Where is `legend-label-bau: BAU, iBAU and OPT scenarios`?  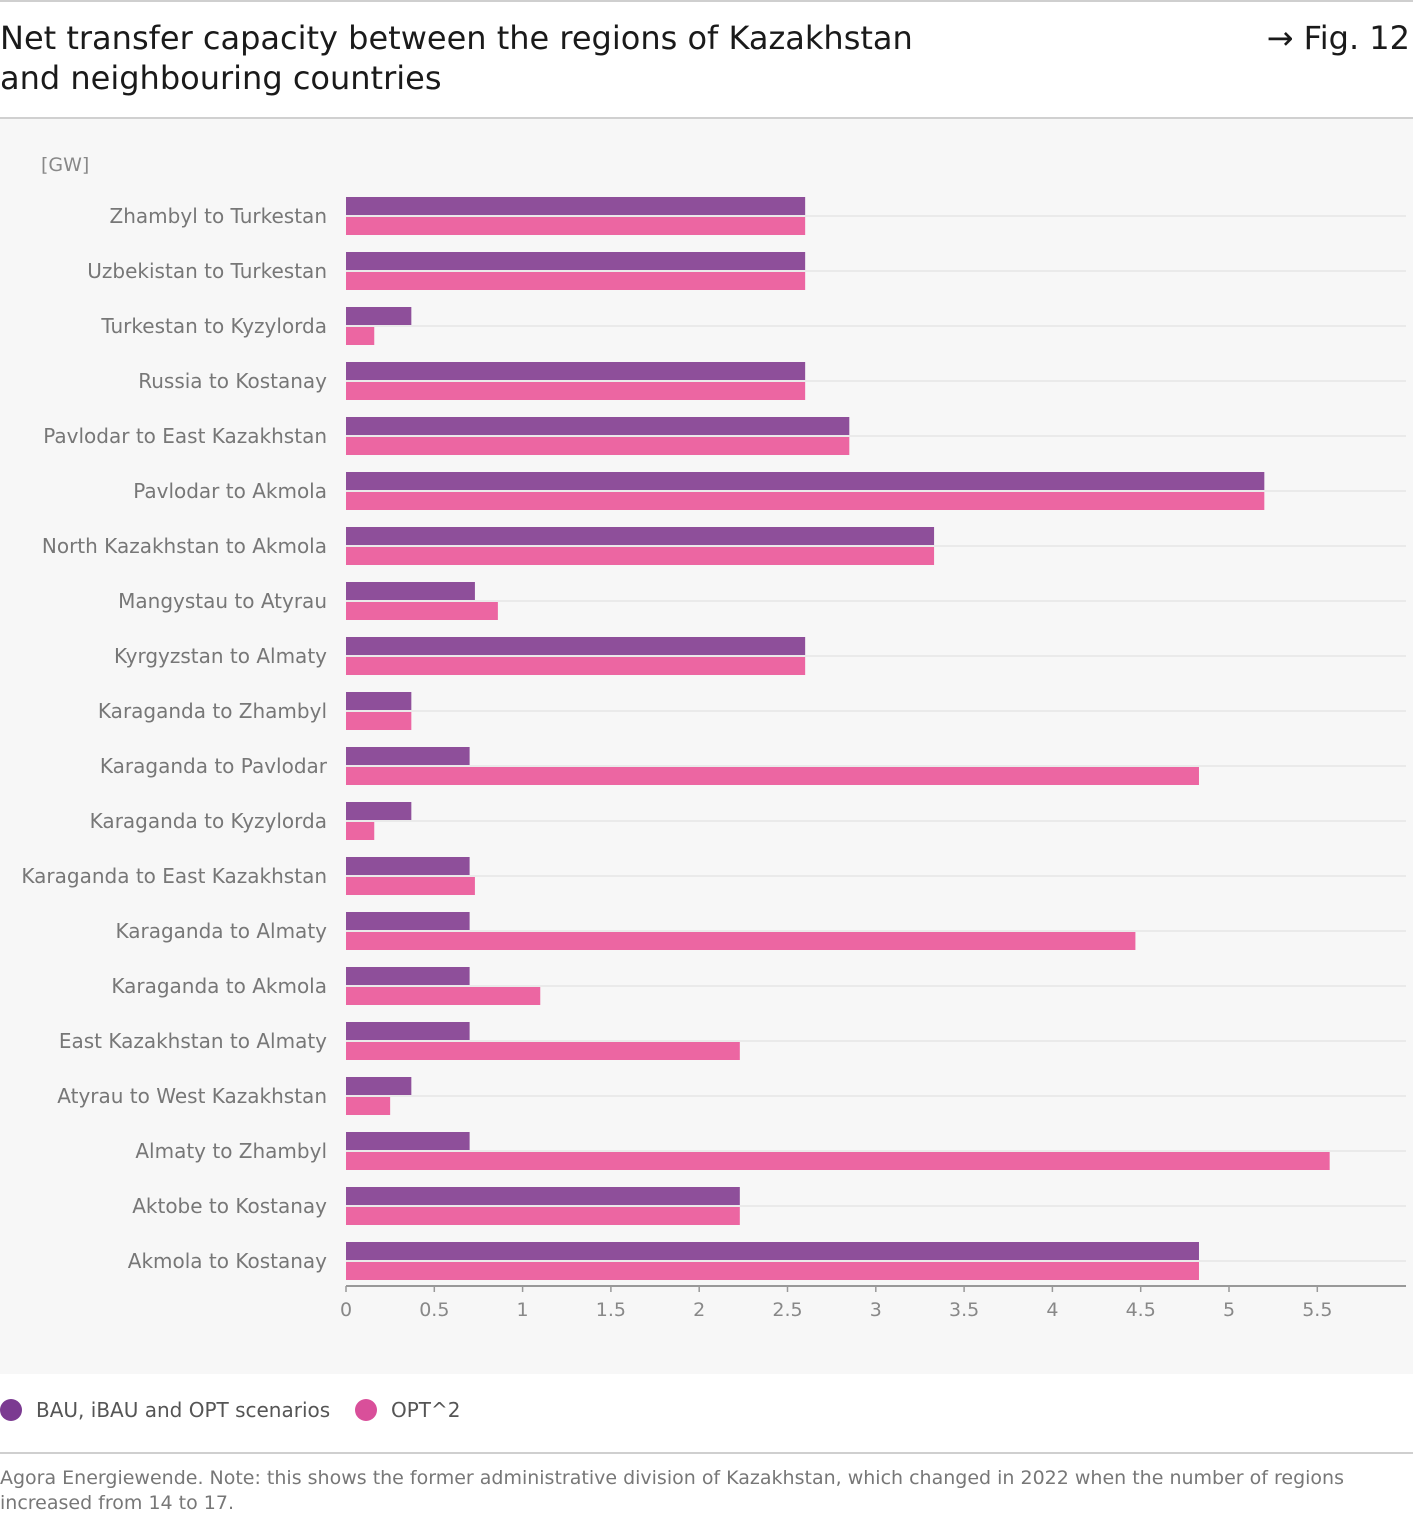 legend-label-bau: BAU, iBAU and OPT scenarios is located at coordinates (183, 1410).